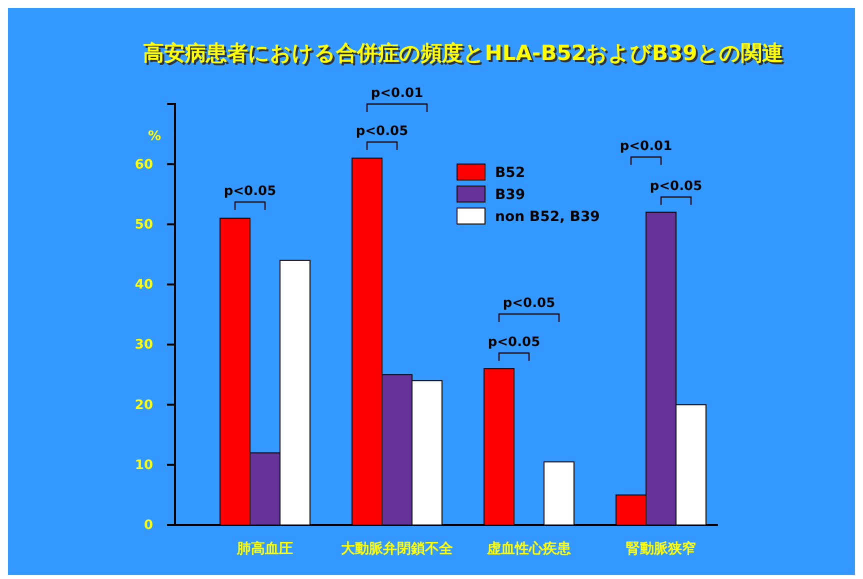  What do you see at coordinates (510, 173) in the screenshot?
I see `legend-label: B52` at bounding box center [510, 173].